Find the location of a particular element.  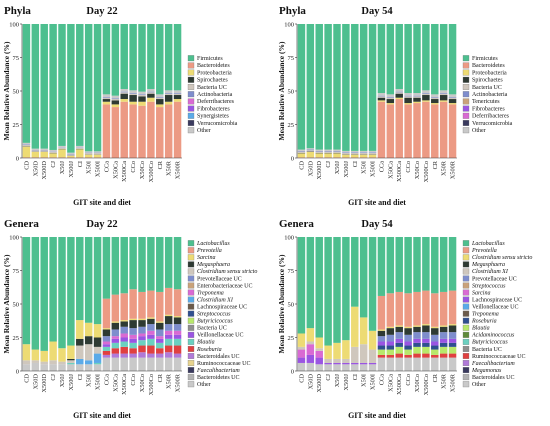

x-tick-label: X500Co is located at coordinates (426, 171).